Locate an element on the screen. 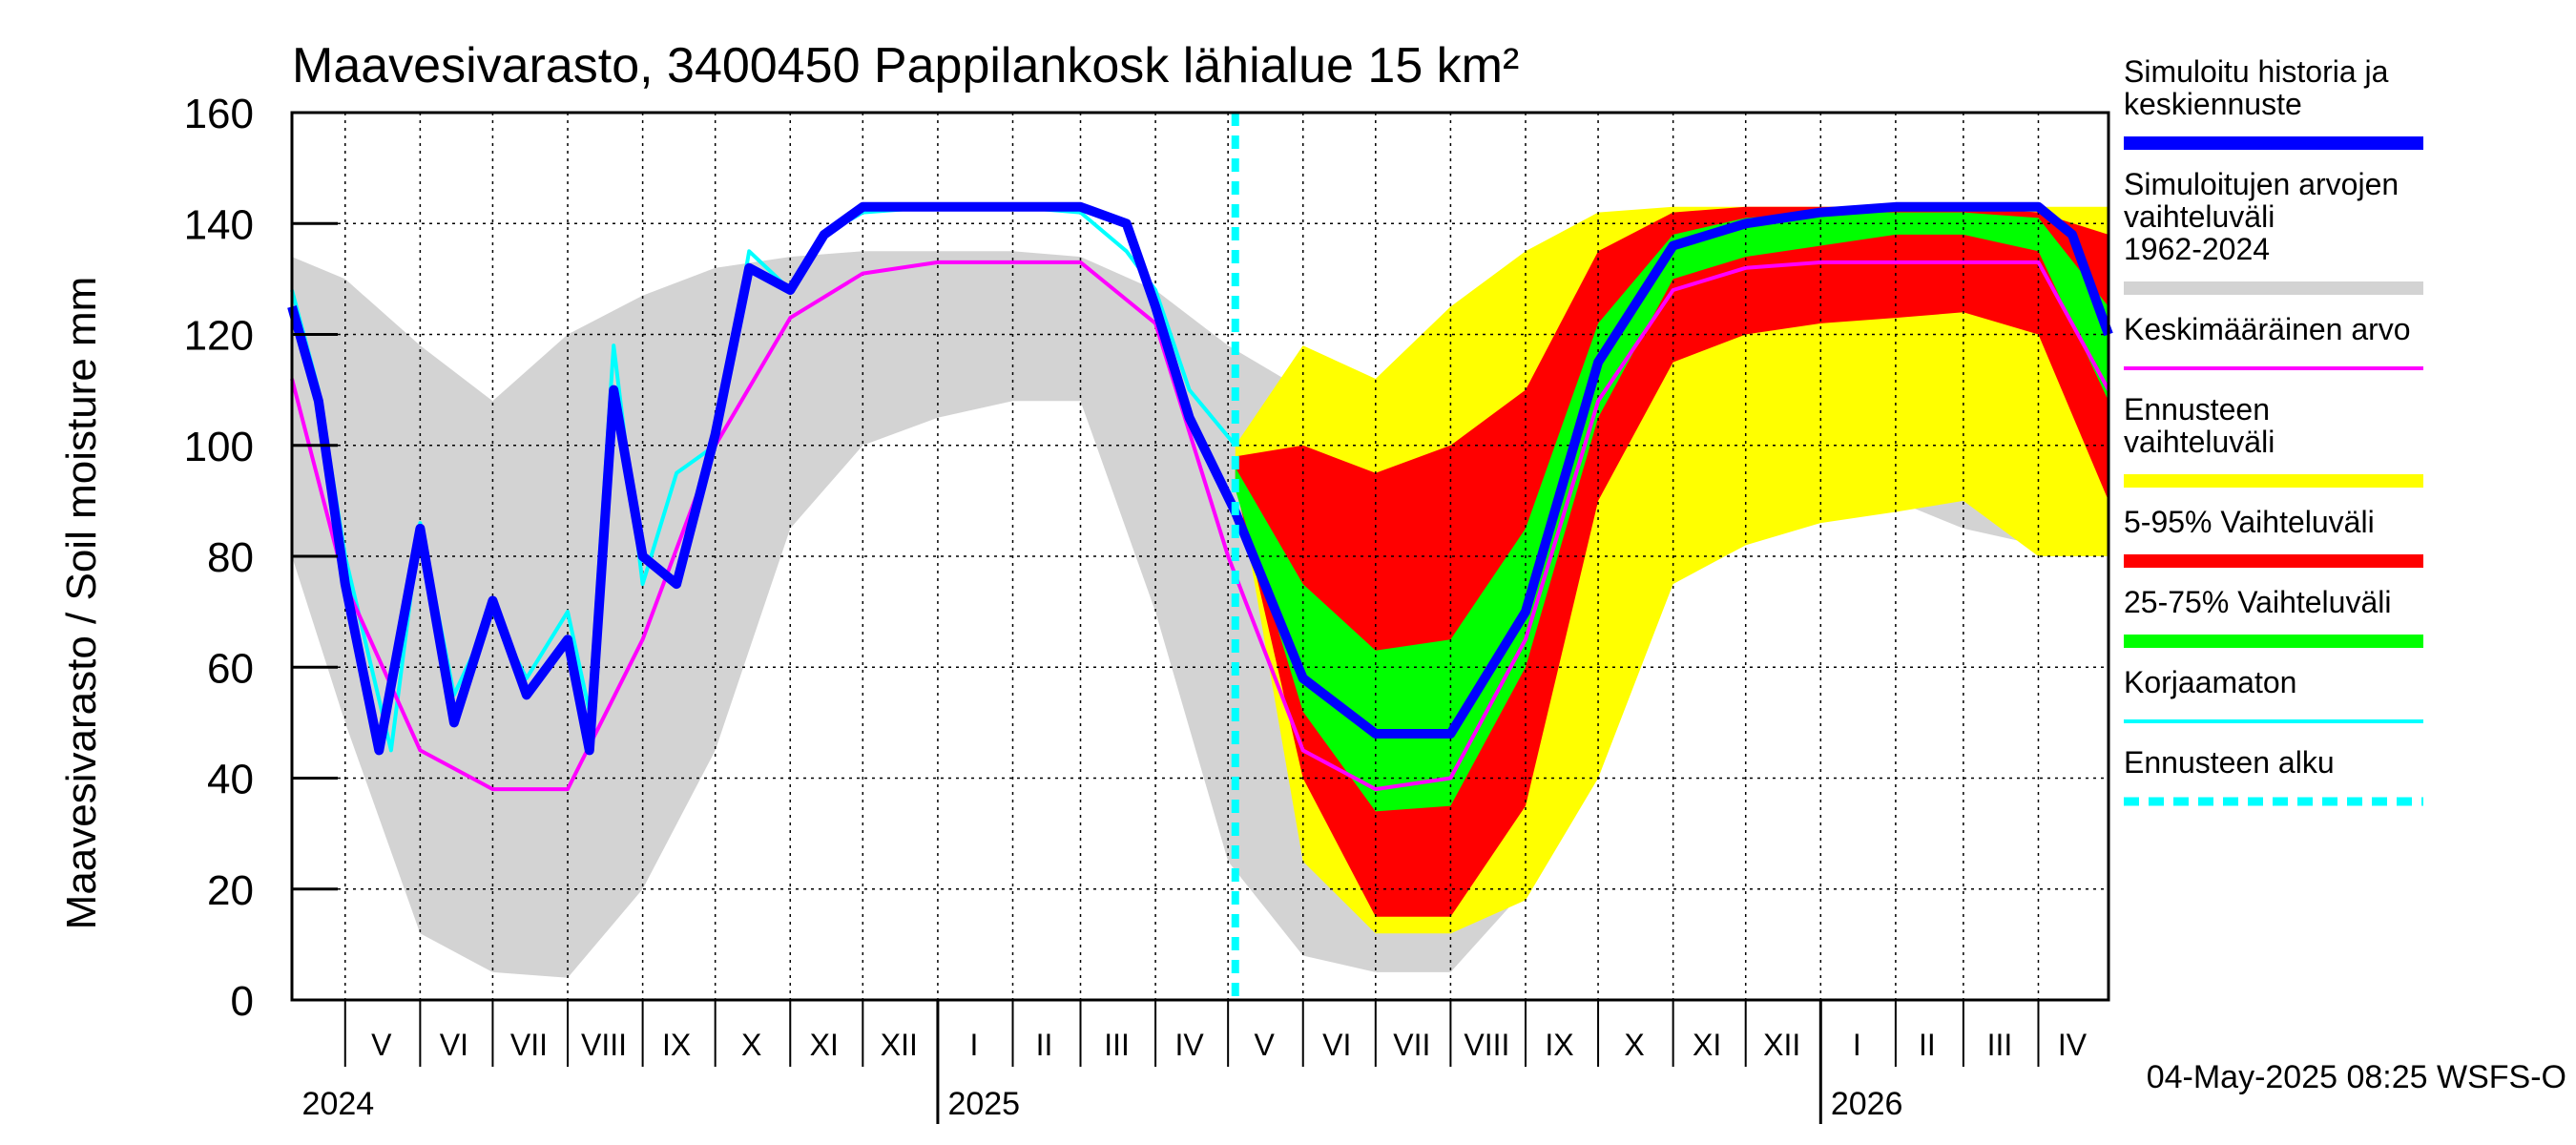 Image resolution: width=2576 pixels, height=1145 pixels. y-axis-ticks: 0 20 40 60 80 100 120 140 160 is located at coordinates (261, 558).